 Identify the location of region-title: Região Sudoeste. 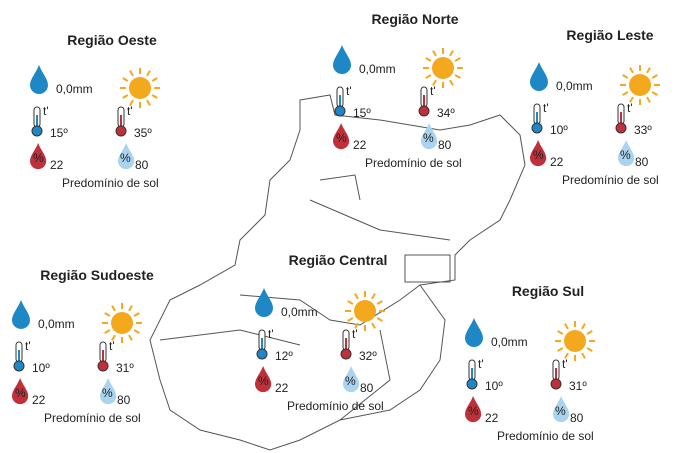
(97, 275).